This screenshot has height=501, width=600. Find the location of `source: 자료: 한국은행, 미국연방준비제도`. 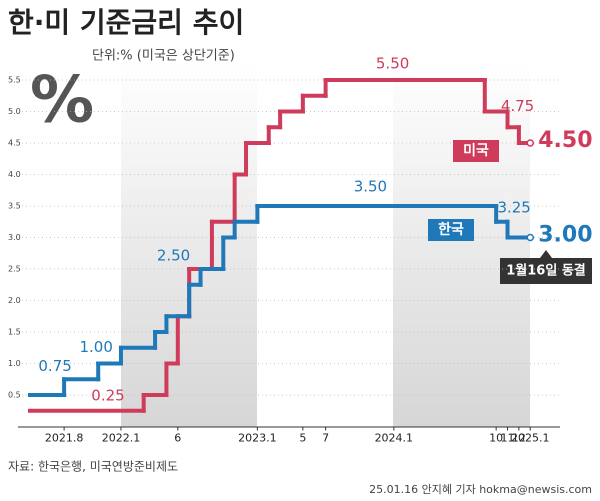

source: 자료: 한국은행, 미국연방준비제도 is located at coordinates (93, 466).